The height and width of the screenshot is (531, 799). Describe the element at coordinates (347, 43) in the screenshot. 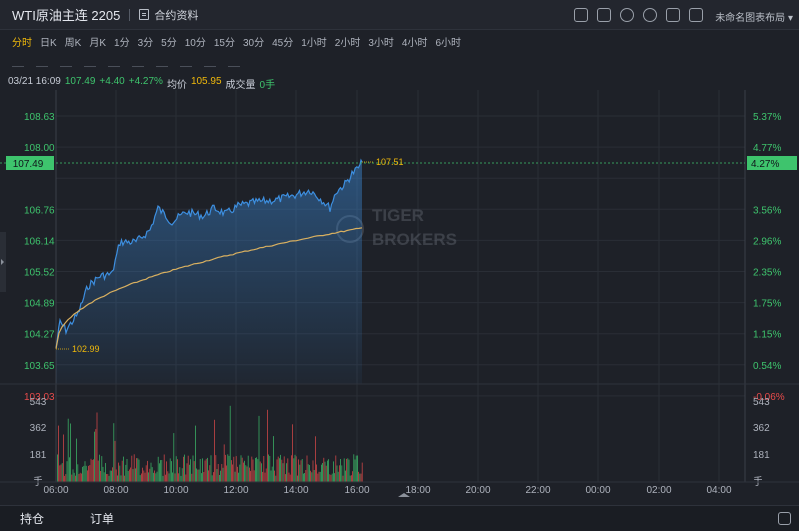

I see `period-12: 2小时` at that location.